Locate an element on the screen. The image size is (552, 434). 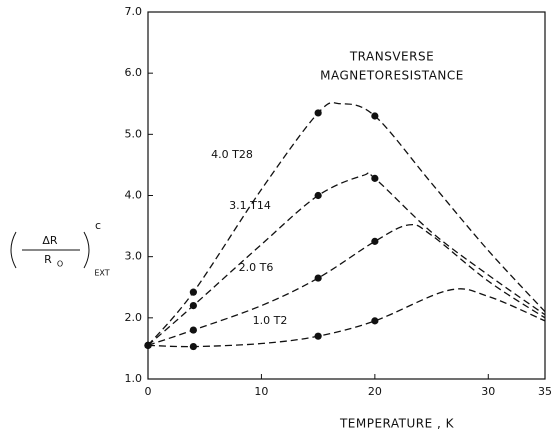
y-tick-label: 5.0 is located at coordinates (134, 133).